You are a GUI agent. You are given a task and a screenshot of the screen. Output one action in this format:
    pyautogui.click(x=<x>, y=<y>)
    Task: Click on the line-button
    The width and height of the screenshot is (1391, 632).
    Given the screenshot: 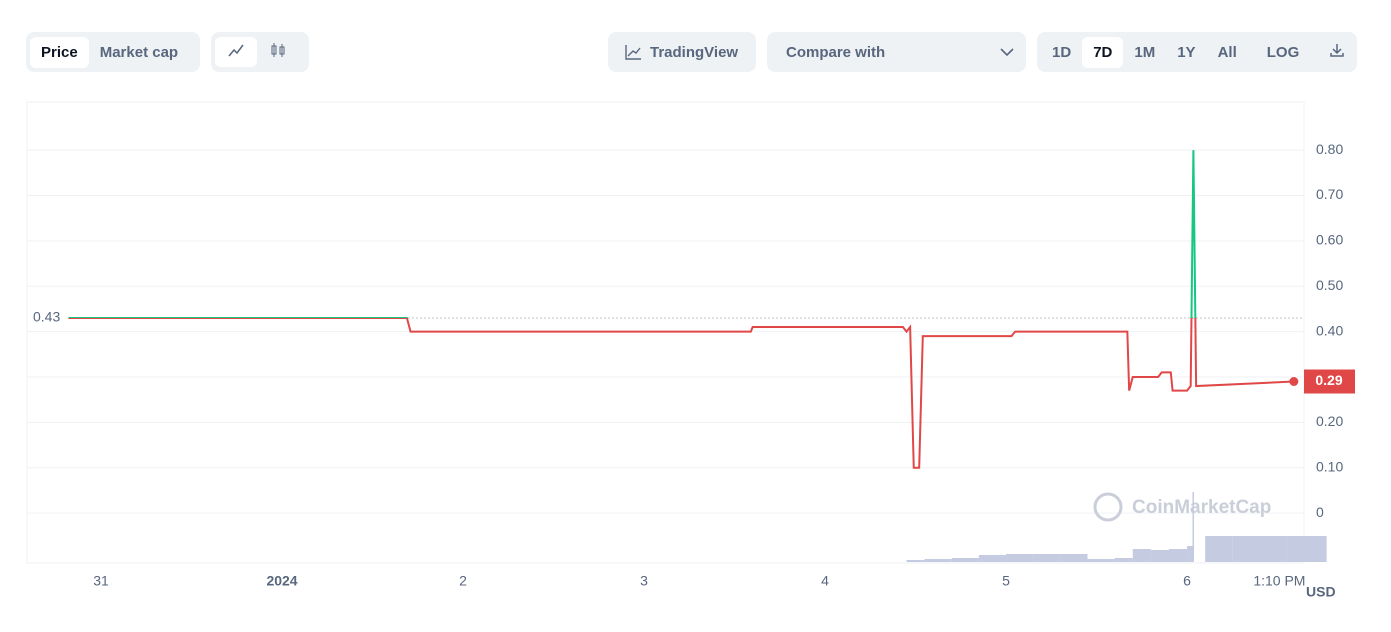 What is the action you would take?
    pyautogui.click(x=236, y=52)
    